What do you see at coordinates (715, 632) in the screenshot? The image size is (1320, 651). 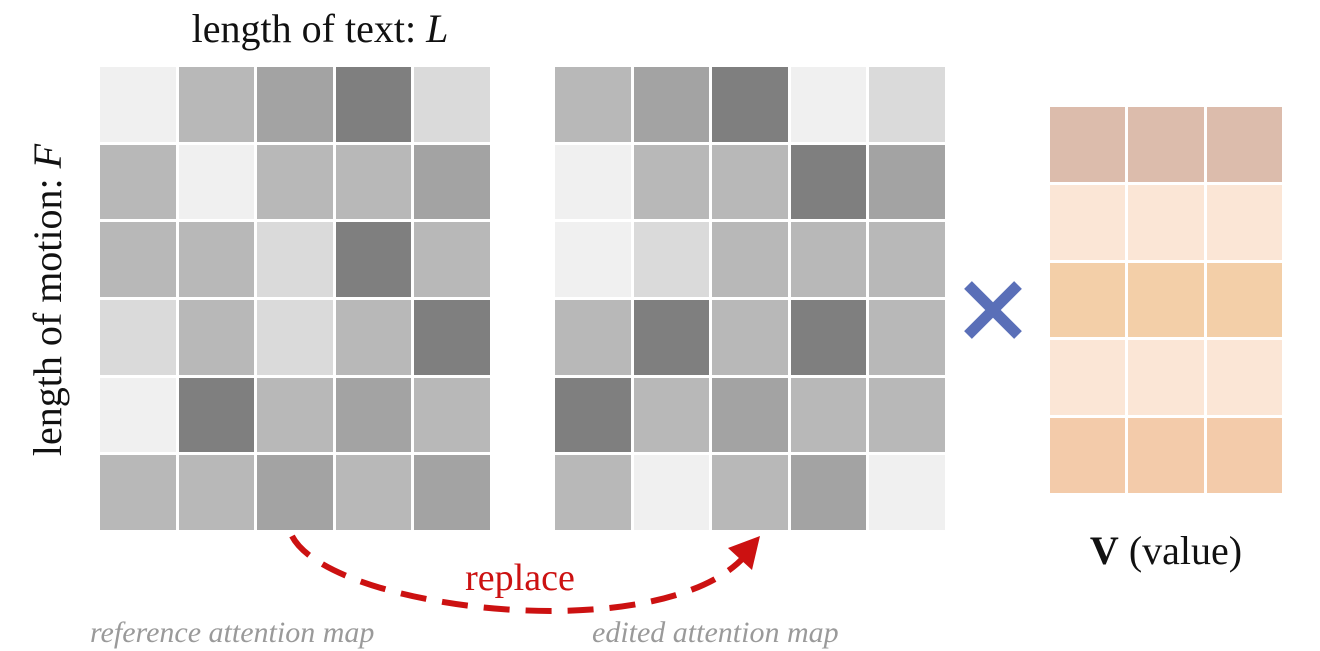 I see `edited-caption: edited attention map` at bounding box center [715, 632].